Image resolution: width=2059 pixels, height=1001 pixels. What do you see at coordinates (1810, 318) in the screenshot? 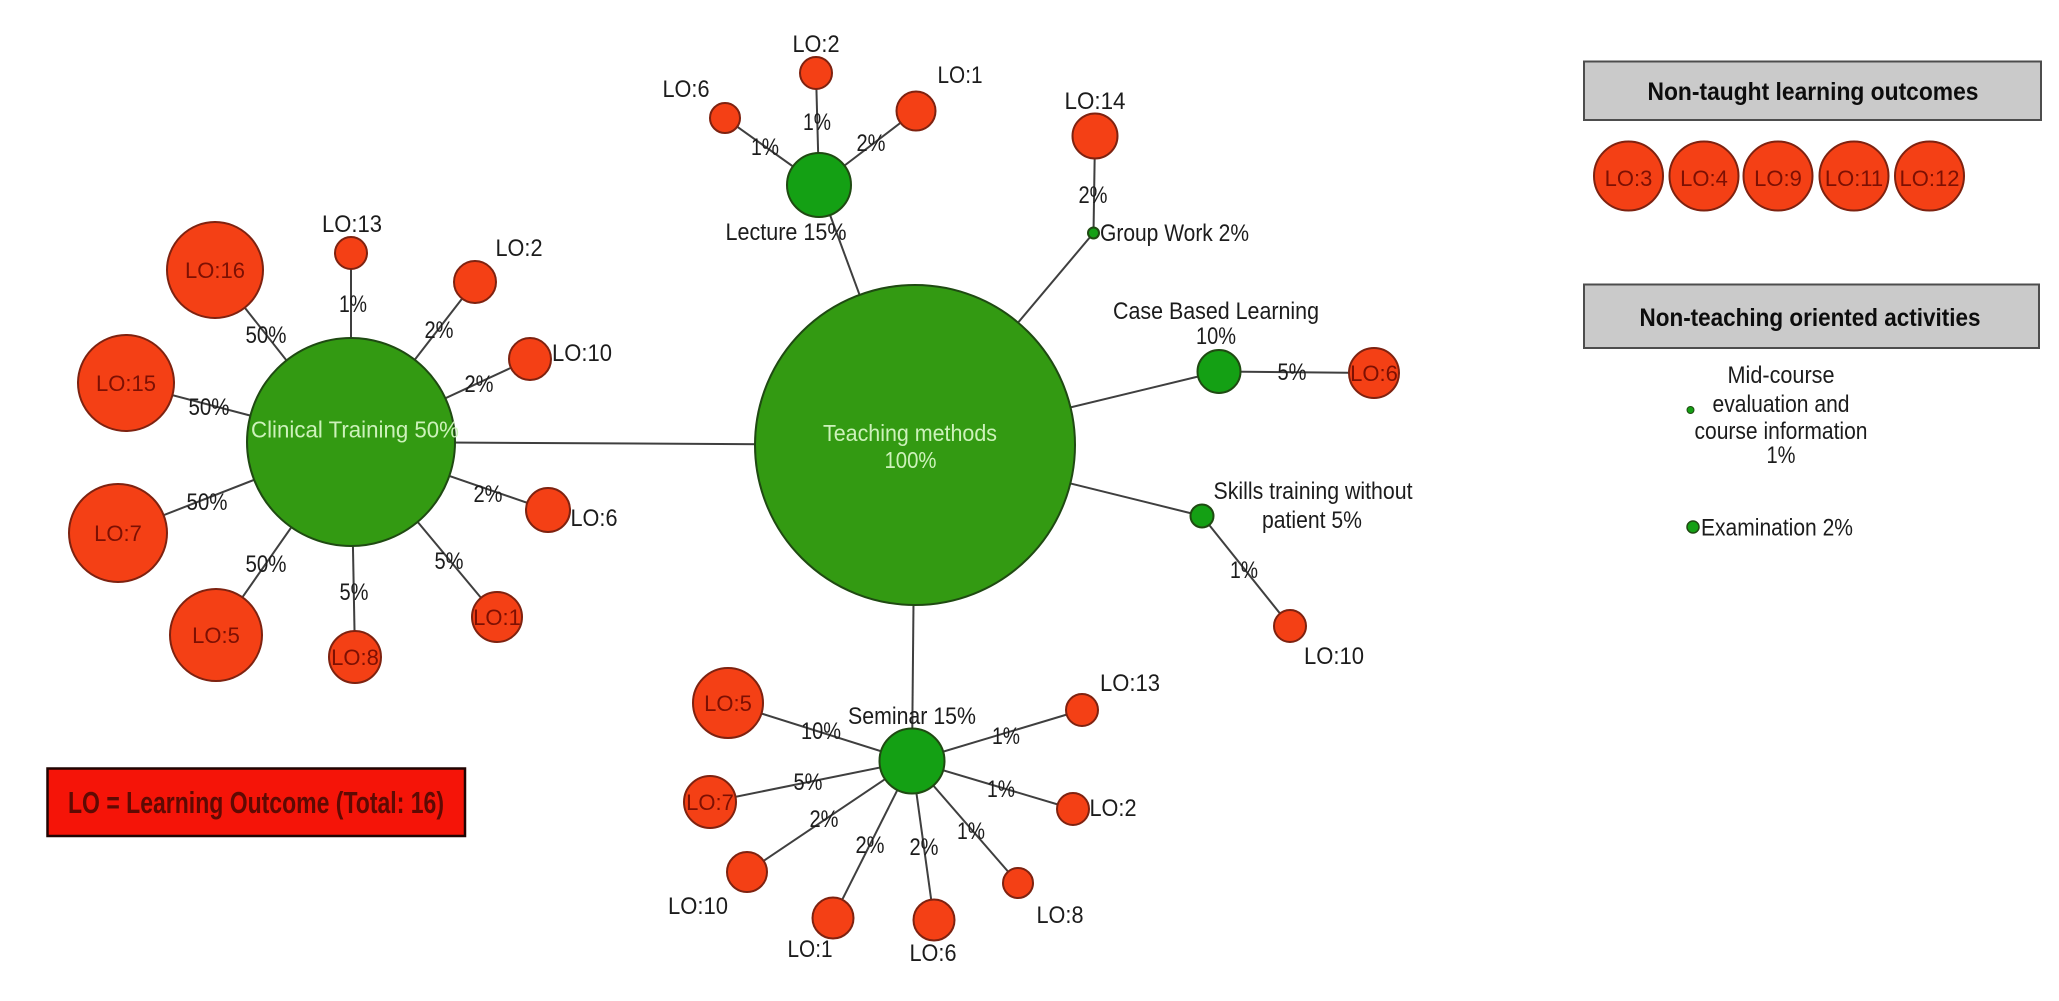
I see `svg-text:Non-teaching oriented activiti: Non-teaching oriented activities` at bounding box center [1810, 318].